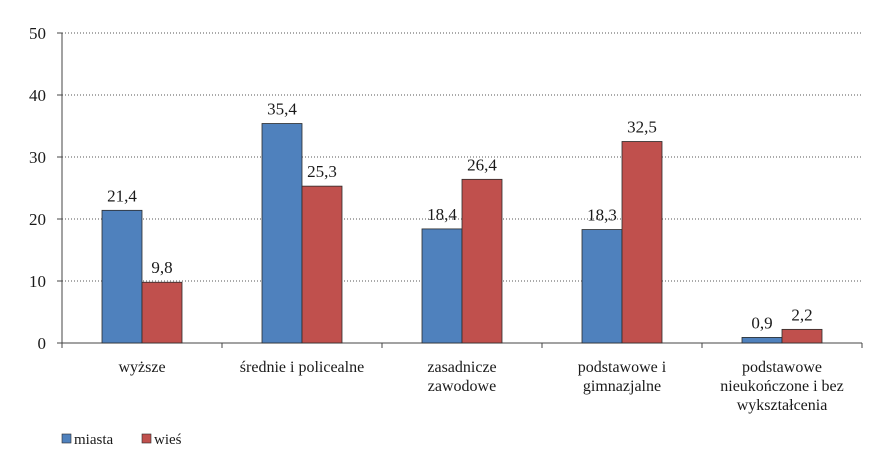 Image resolution: width=888 pixels, height=473 pixels. What do you see at coordinates (37, 95) in the screenshot?
I see `y-tick-label: 40` at bounding box center [37, 95].